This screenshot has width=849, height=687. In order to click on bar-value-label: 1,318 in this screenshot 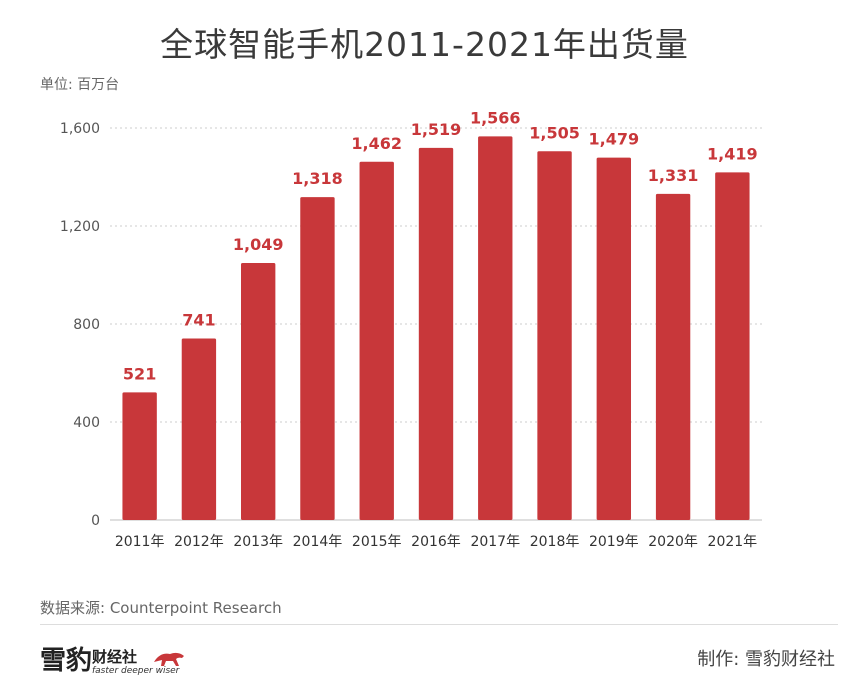, I will do `click(317, 178)`.